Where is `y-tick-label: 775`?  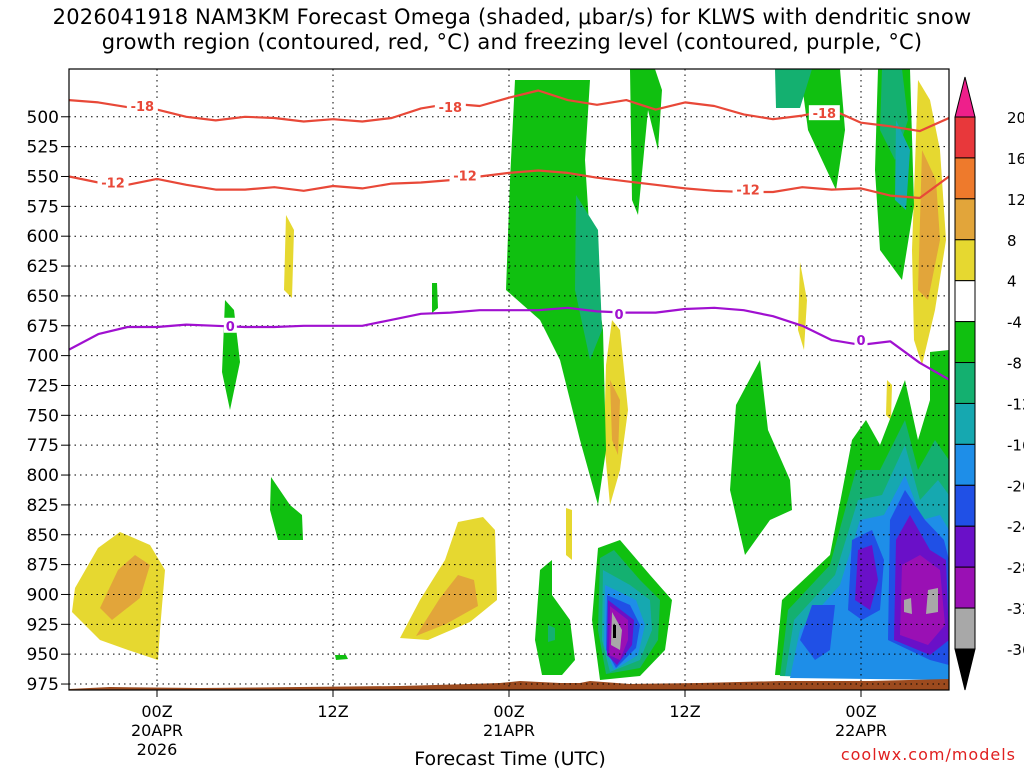
y-tick-label: 775 is located at coordinates (43, 446).